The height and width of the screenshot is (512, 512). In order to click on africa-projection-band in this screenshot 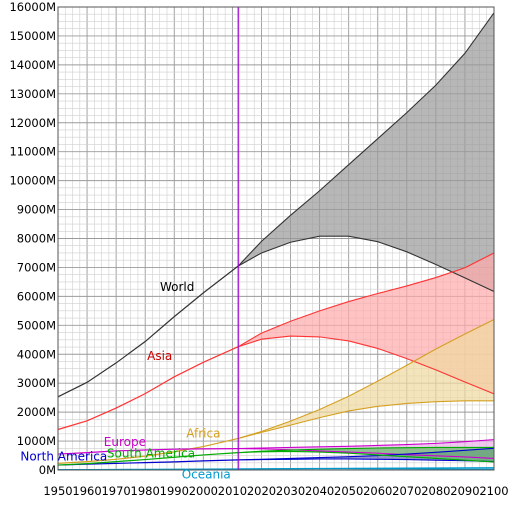, I will do `click(366, 379)`.